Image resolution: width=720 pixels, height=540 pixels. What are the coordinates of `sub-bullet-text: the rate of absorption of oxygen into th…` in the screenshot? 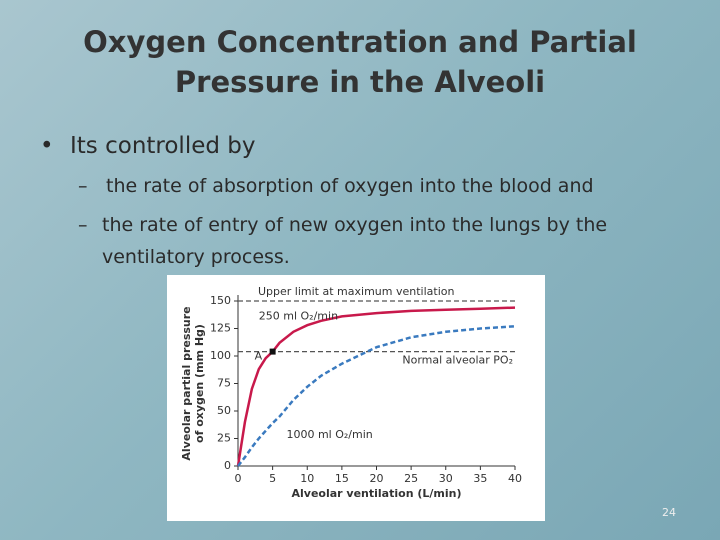 It's located at (350, 186).